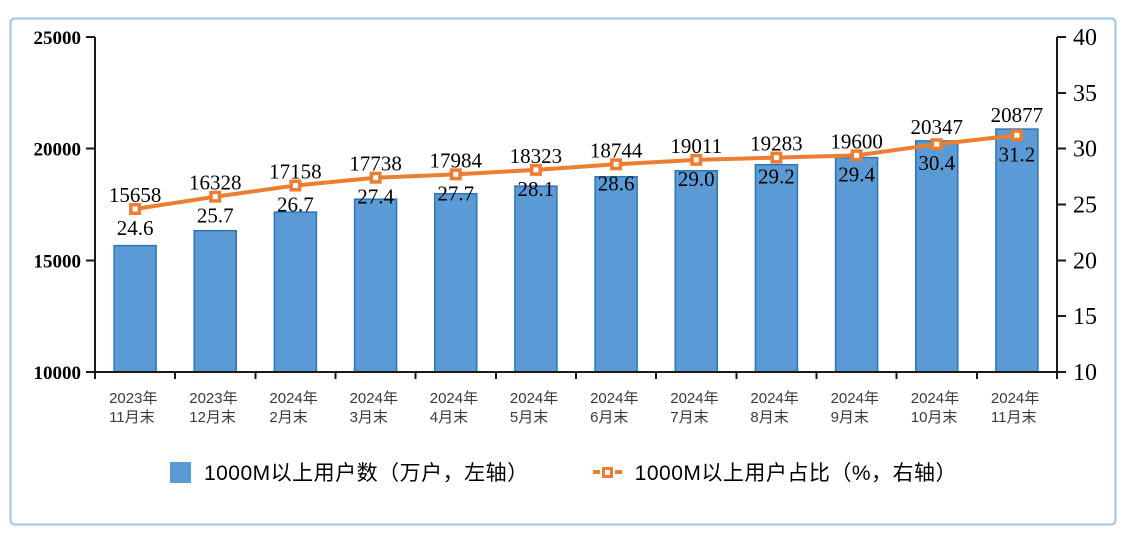 Image resolution: width=1137 pixels, height=545 pixels. I want to click on bar-value-label: 18323, so click(536, 156).